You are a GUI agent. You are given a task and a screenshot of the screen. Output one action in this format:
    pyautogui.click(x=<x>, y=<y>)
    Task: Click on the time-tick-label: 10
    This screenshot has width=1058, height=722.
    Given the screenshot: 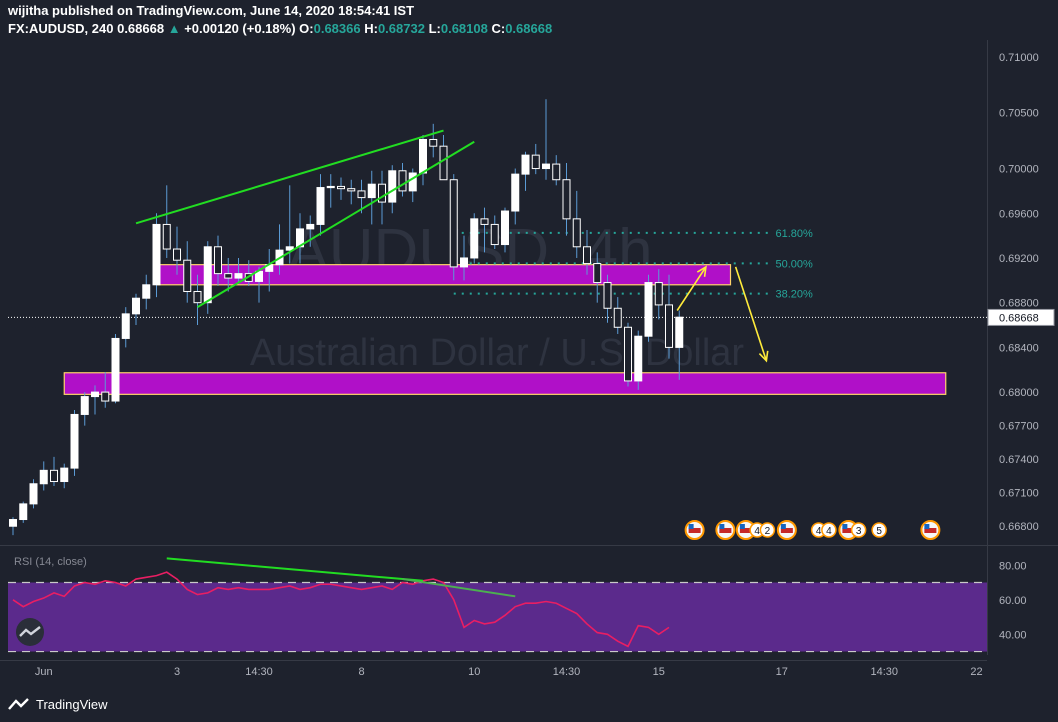 What is the action you would take?
    pyautogui.click(x=474, y=672)
    